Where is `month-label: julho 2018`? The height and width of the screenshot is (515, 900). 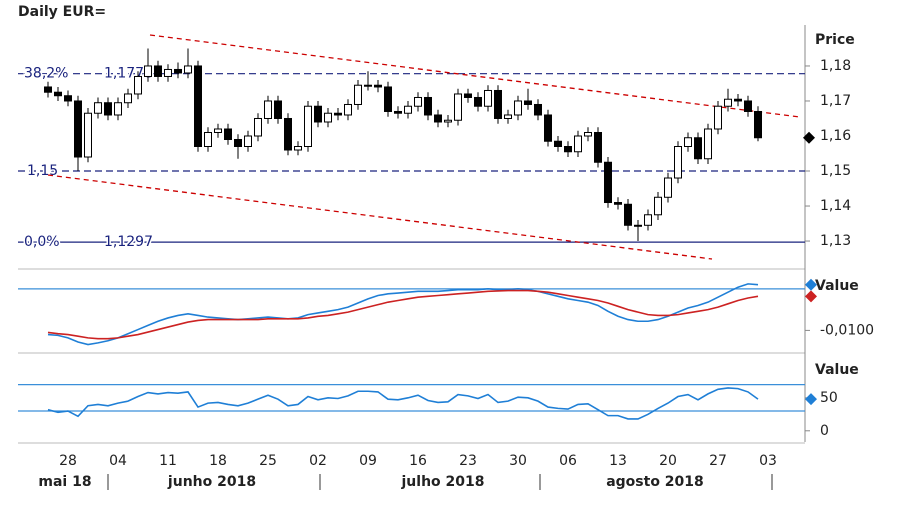 month-label: julho 2018 is located at coordinates (443, 482).